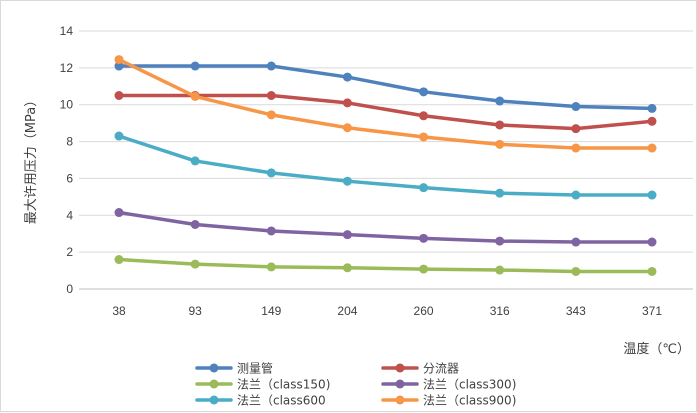 This screenshot has width=697, height=413. I want to click on legend-label: 分流器, so click(441, 369).